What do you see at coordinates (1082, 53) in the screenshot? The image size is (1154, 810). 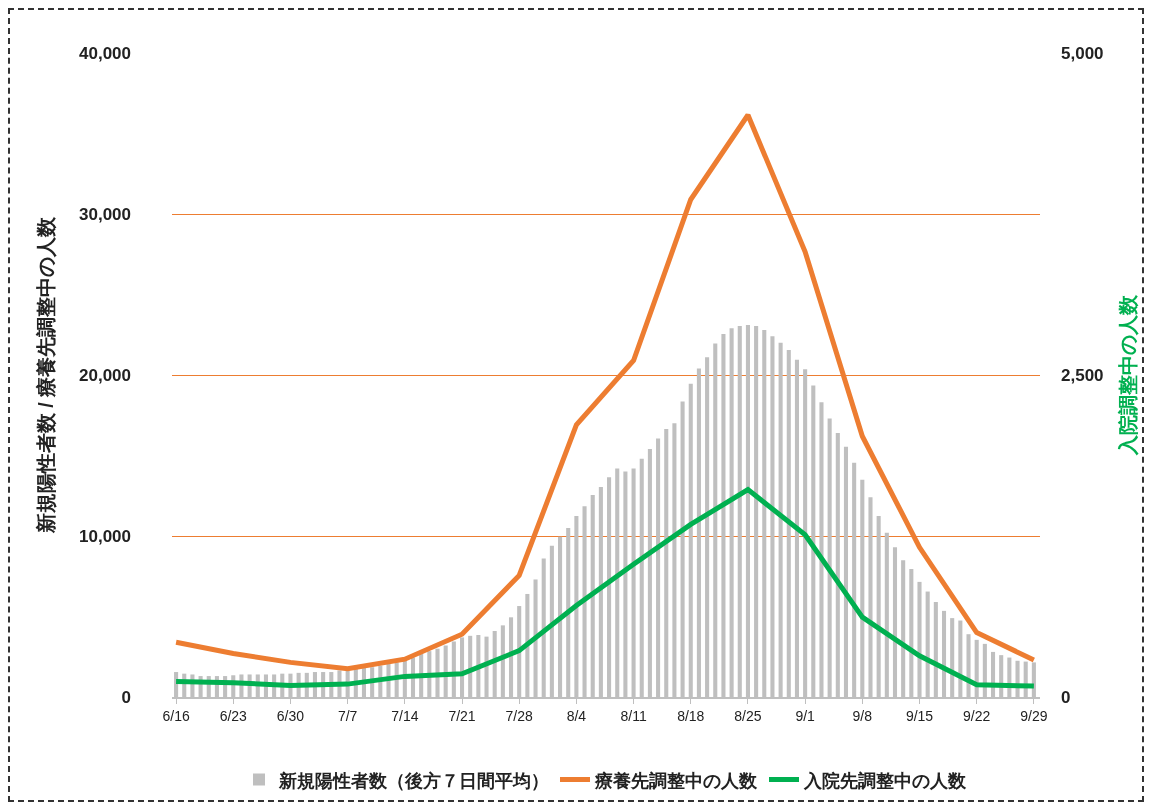 I see `y2-tick-label: 5,000` at bounding box center [1082, 53].